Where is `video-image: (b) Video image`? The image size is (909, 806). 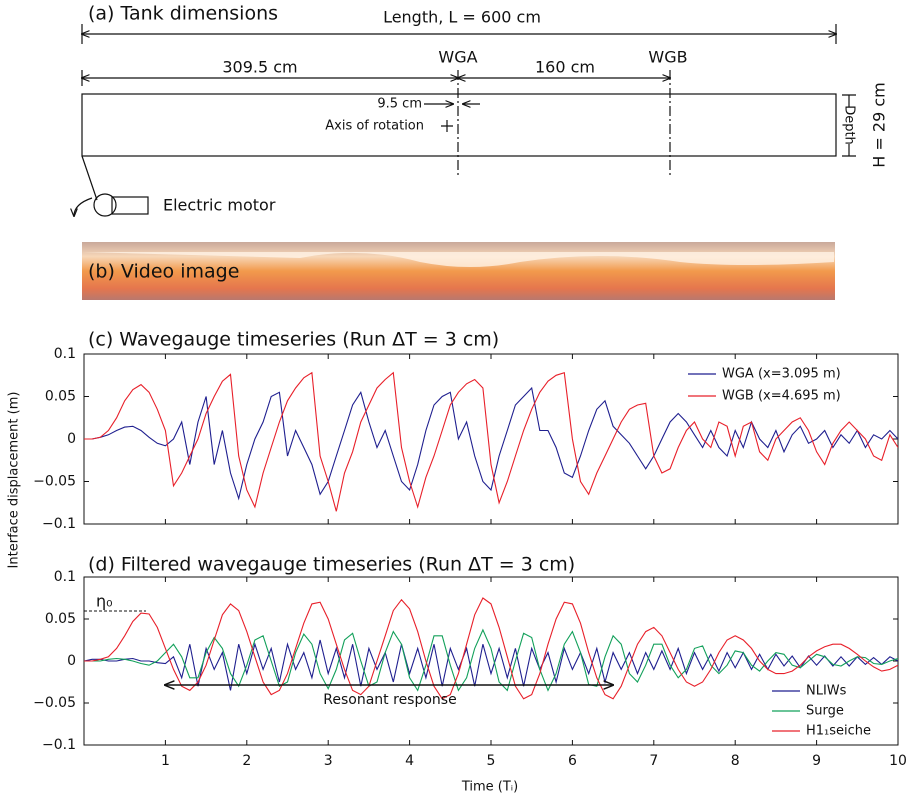
video-image: (b) Video image is located at coordinates (458, 271).